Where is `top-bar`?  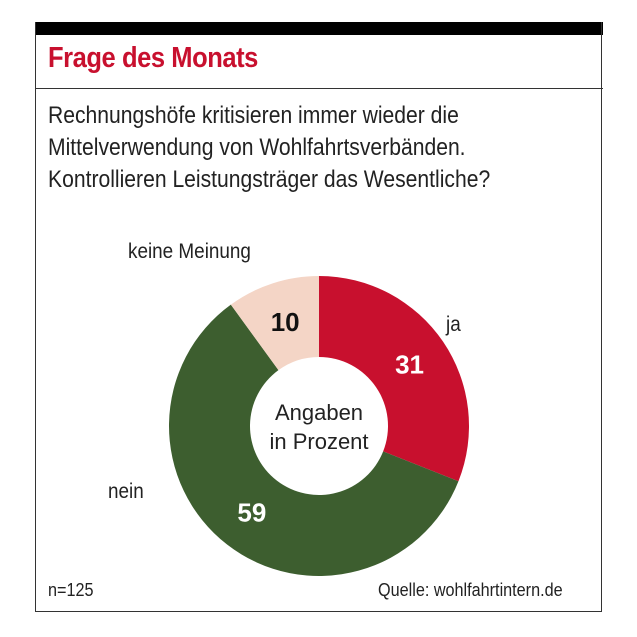 top-bar is located at coordinates (319, 28).